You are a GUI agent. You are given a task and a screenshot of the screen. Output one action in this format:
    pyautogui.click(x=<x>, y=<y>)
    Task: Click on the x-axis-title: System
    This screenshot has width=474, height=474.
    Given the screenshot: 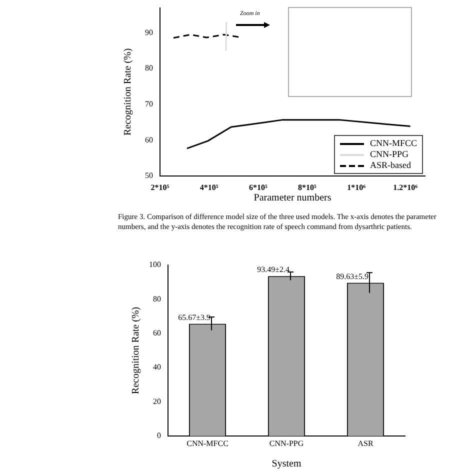 What is the action you would take?
    pyautogui.click(x=287, y=464)
    